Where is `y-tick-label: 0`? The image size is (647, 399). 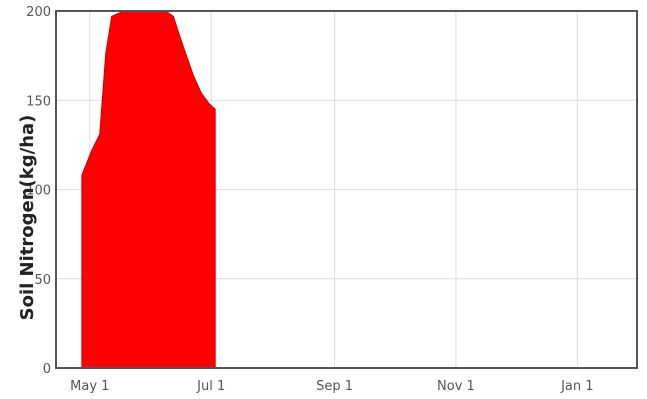 y-tick-label: 0 is located at coordinates (47, 369).